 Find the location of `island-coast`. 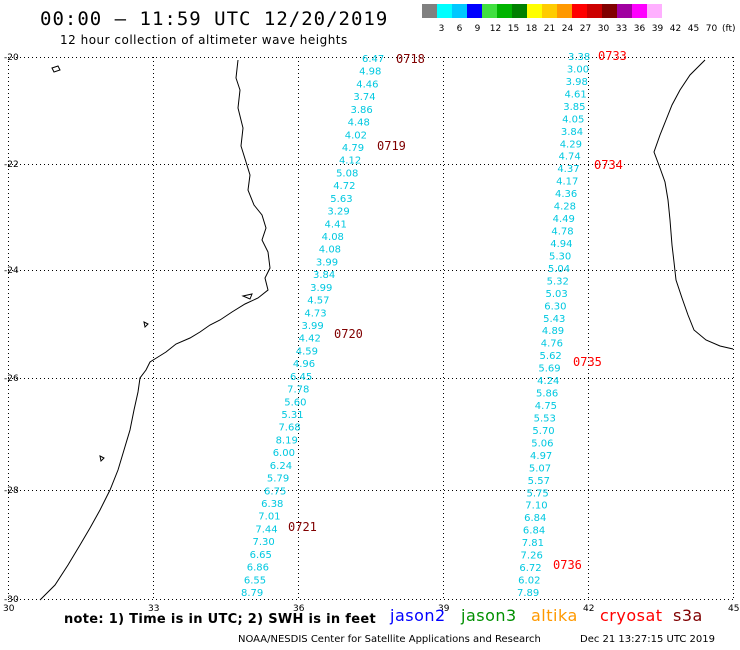

island-coast is located at coordinates (102, 459).